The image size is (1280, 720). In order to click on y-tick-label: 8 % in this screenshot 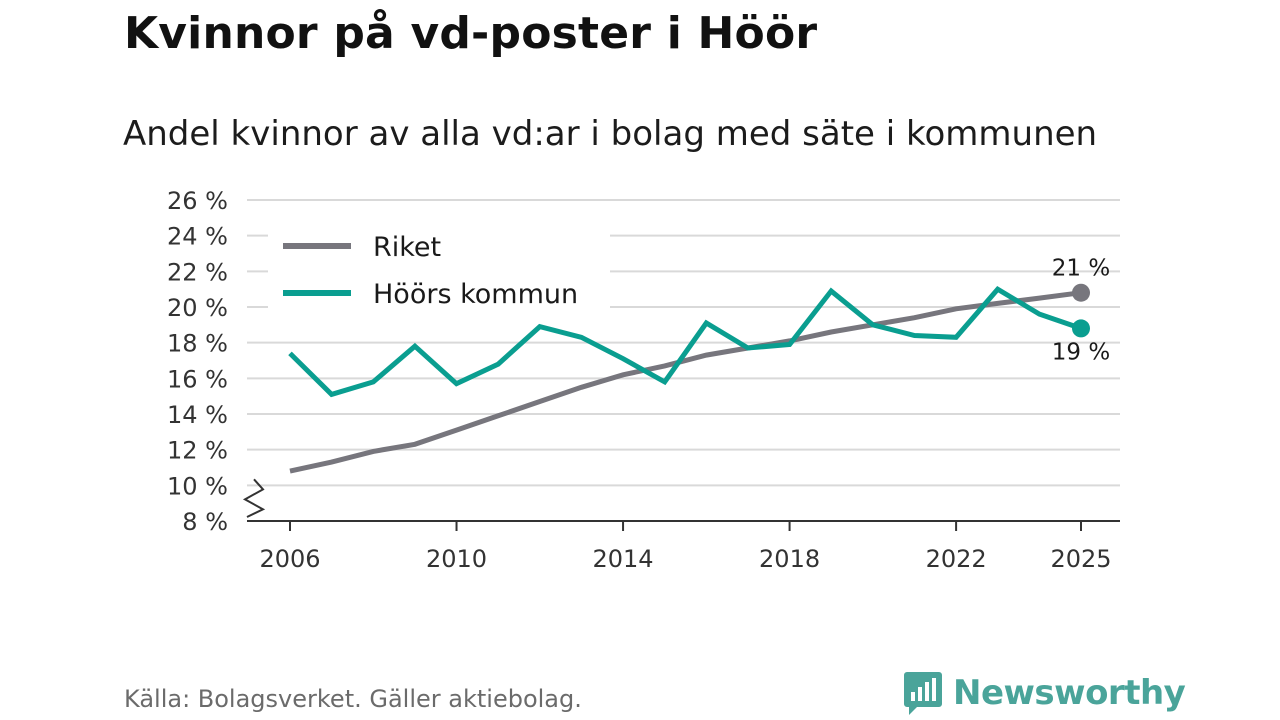, I will do `click(205, 522)`.